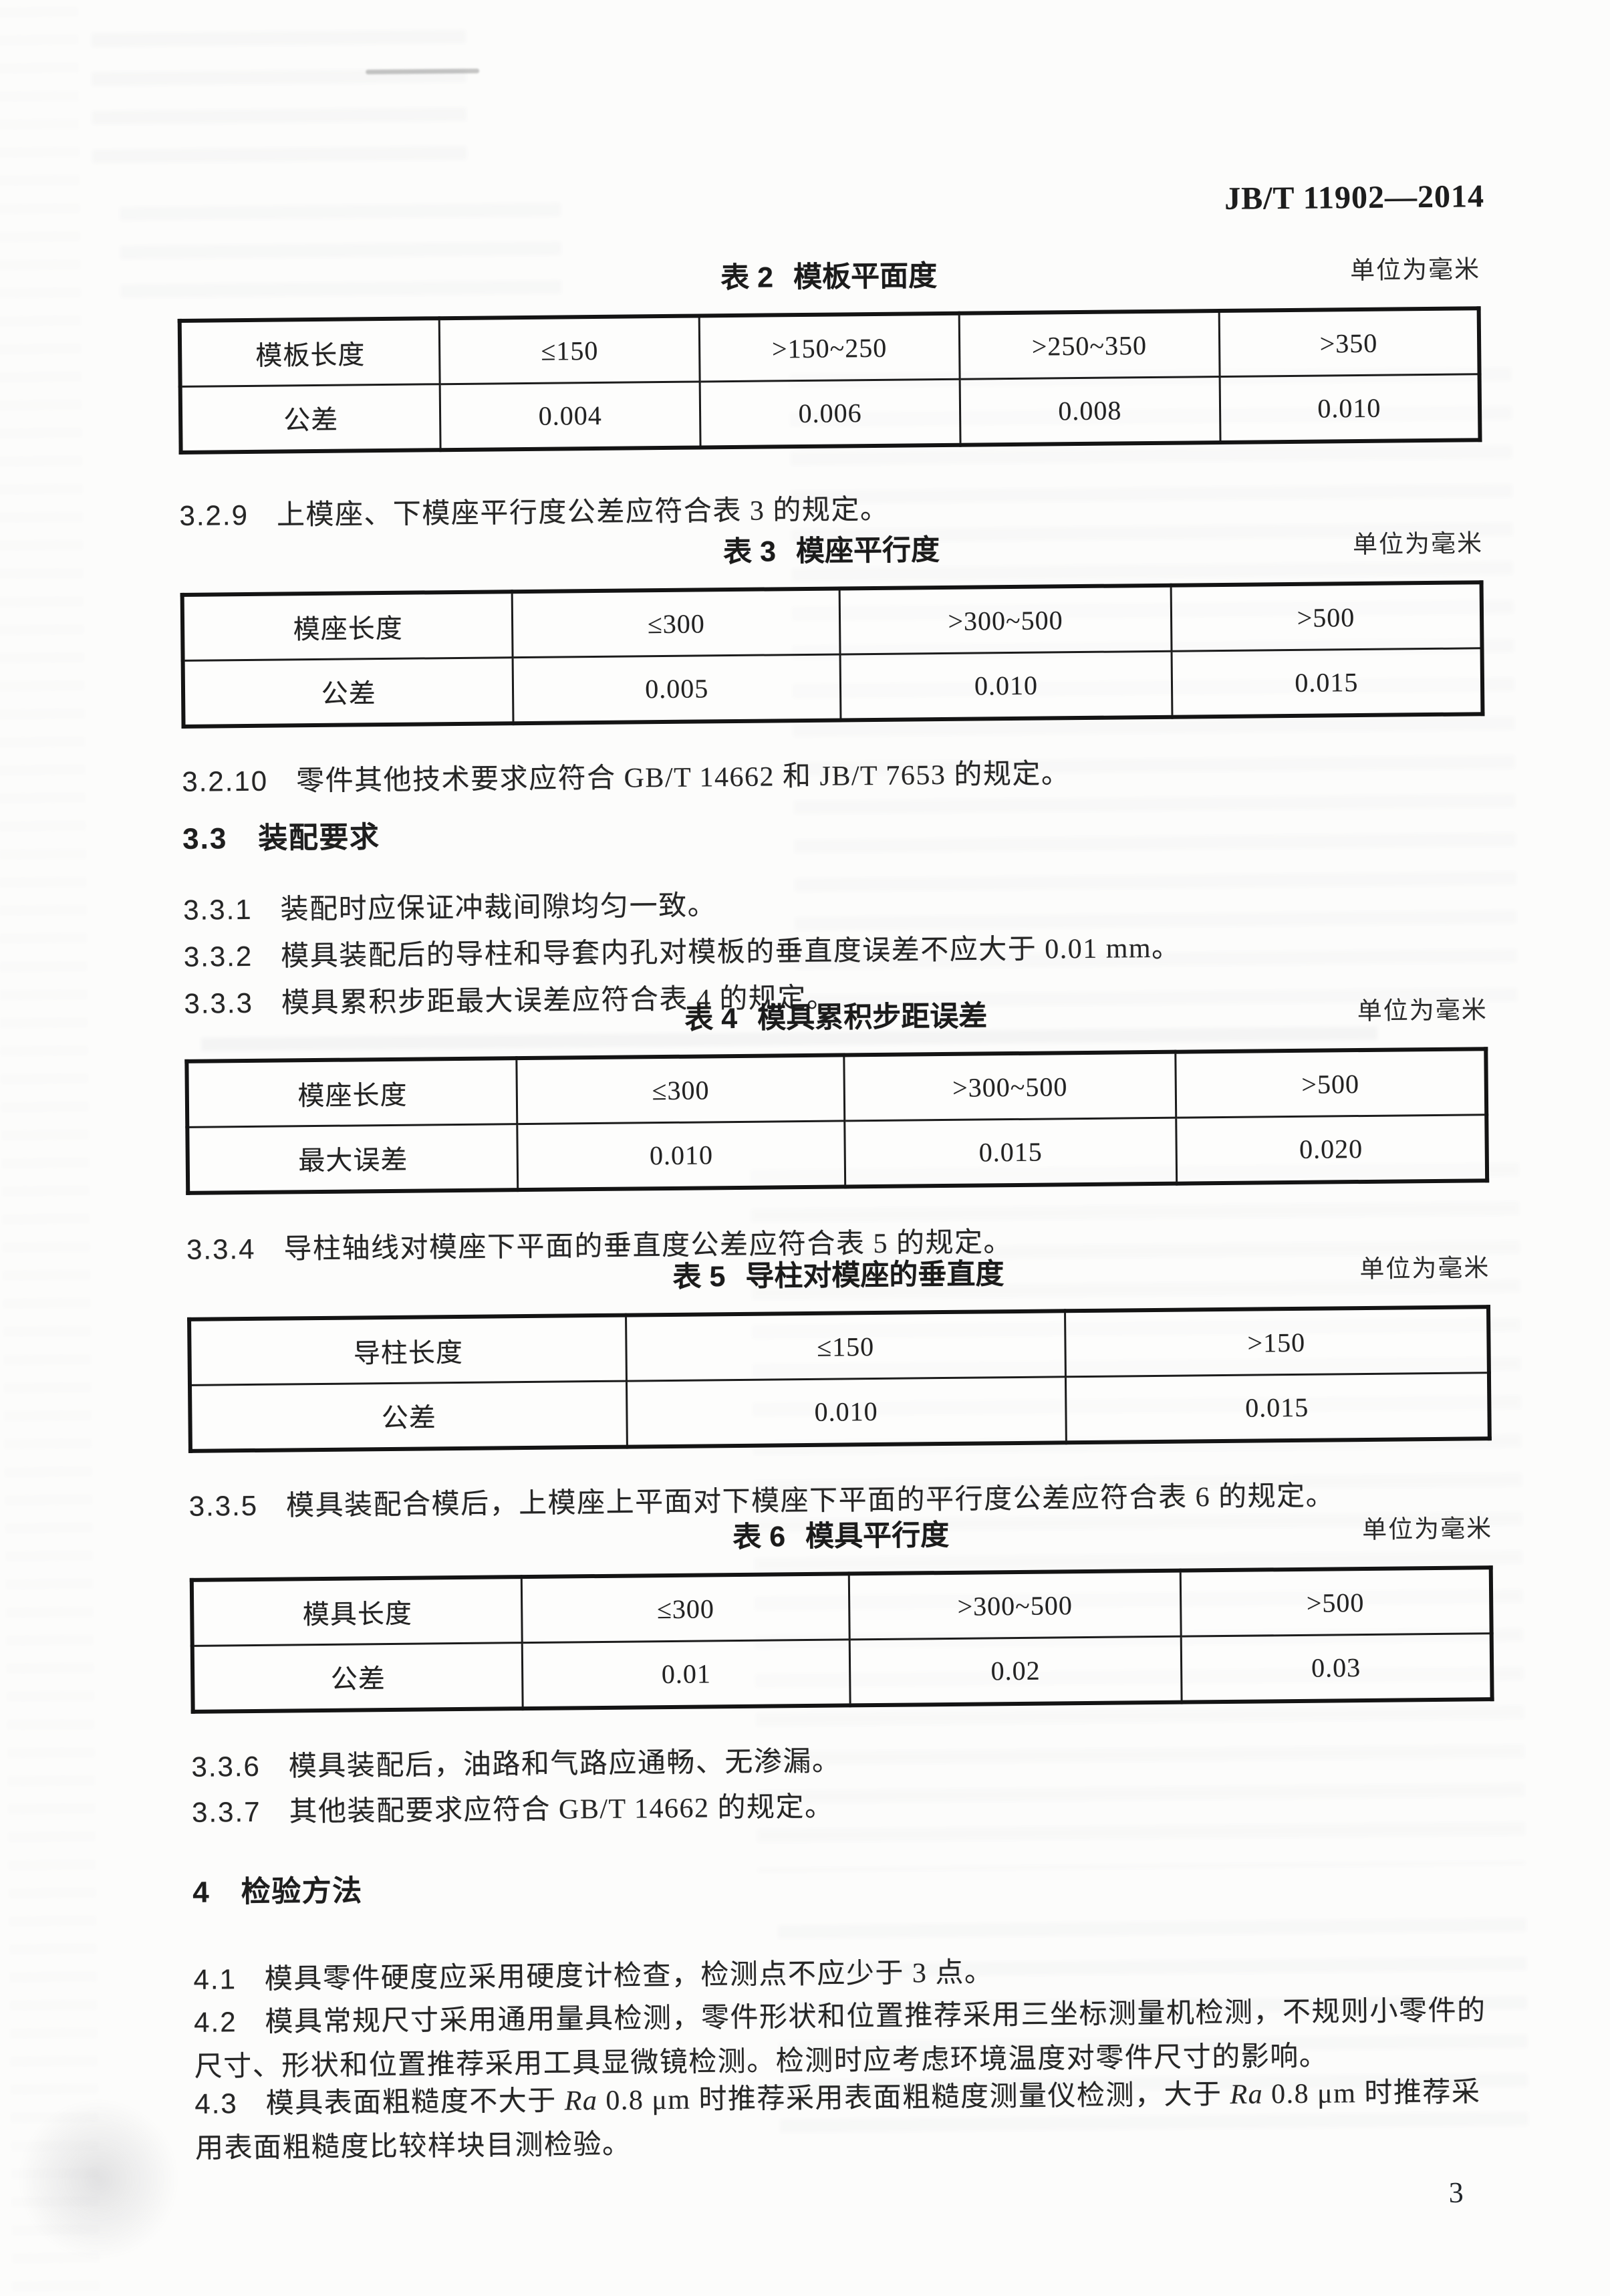  I want to click on table2-caption: 表 2 模板平面度 单位为毫米, so click(829, 273).